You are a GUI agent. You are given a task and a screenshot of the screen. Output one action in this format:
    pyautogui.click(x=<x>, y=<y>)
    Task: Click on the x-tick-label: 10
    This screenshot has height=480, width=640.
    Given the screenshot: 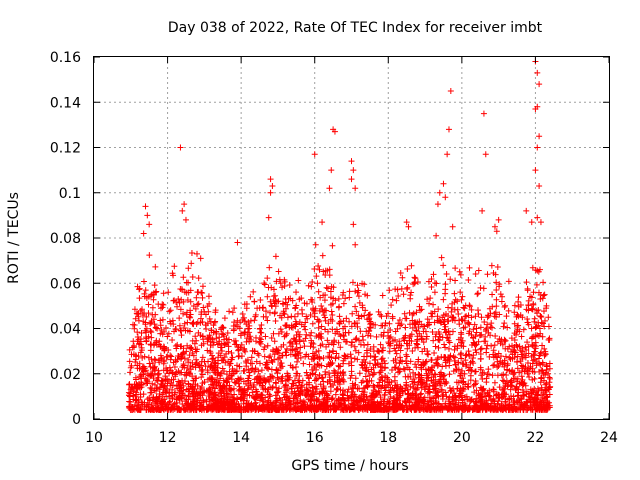 What is the action you would take?
    pyautogui.click(x=94, y=438)
    